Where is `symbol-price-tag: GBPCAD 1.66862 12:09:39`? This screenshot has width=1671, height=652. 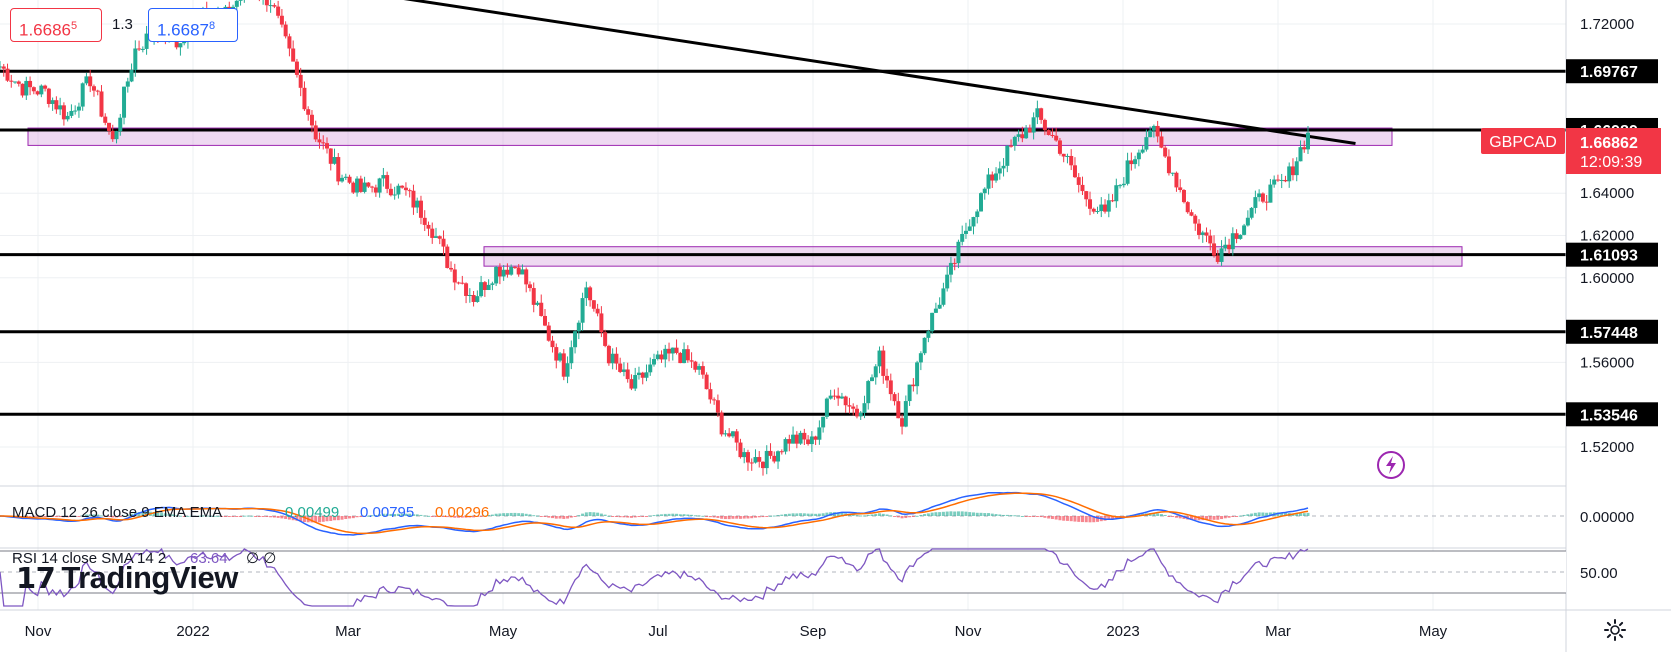
symbol-price-tag: GBPCAD 1.66862 12:09:39 is located at coordinates (1571, 151).